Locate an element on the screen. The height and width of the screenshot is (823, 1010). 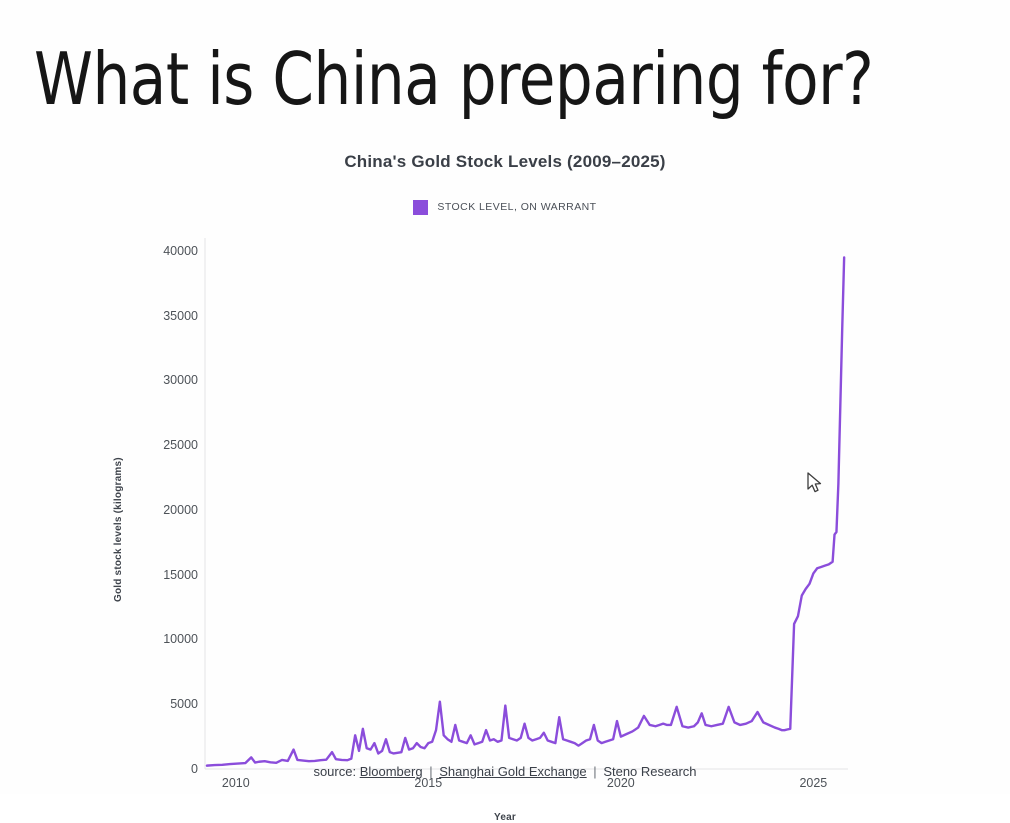
x-tick-label: 2020 is located at coordinates (620, 783).